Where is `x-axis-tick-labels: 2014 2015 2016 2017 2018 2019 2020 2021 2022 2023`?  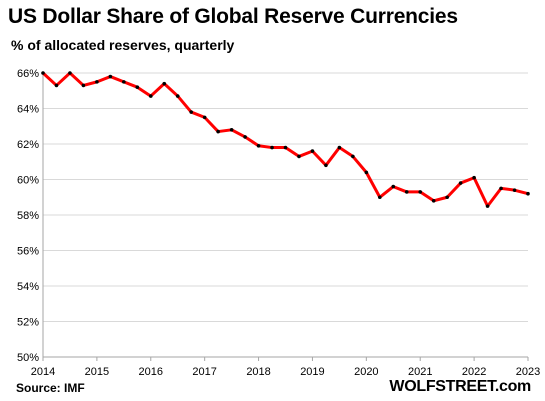 x-axis-tick-labels: 2014 2015 2016 2017 2018 2019 2020 2021 2022 2023 is located at coordinates (285, 372).